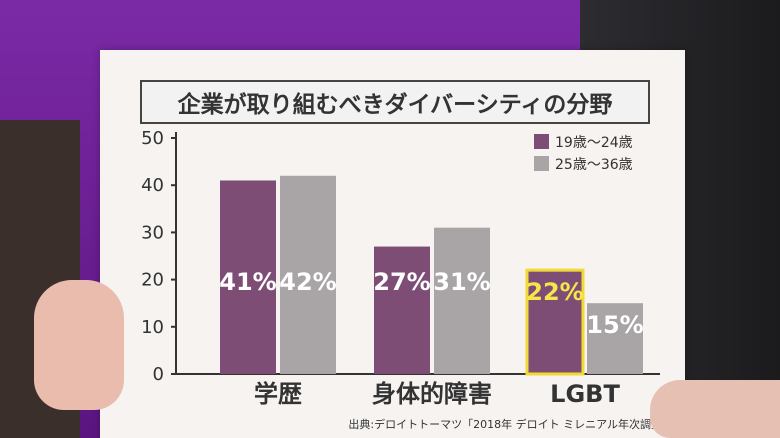  I want to click on x-category-label: 身体的障害, so click(432, 394).